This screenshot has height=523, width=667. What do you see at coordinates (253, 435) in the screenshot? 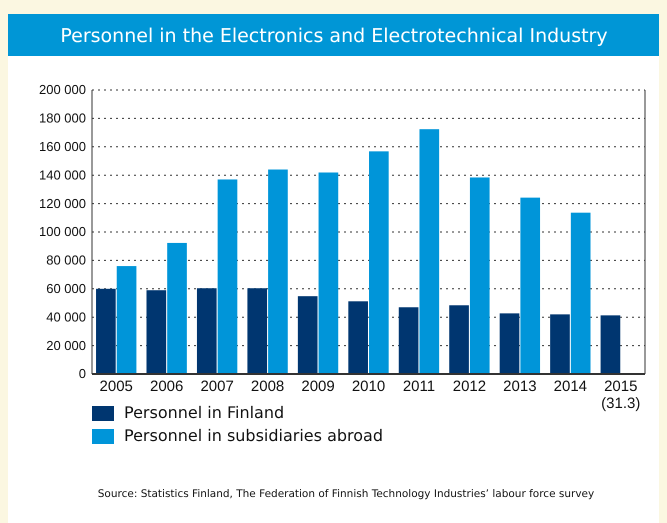
I see `legend-label: Personnel in subsidiaries abroad` at bounding box center [253, 435].